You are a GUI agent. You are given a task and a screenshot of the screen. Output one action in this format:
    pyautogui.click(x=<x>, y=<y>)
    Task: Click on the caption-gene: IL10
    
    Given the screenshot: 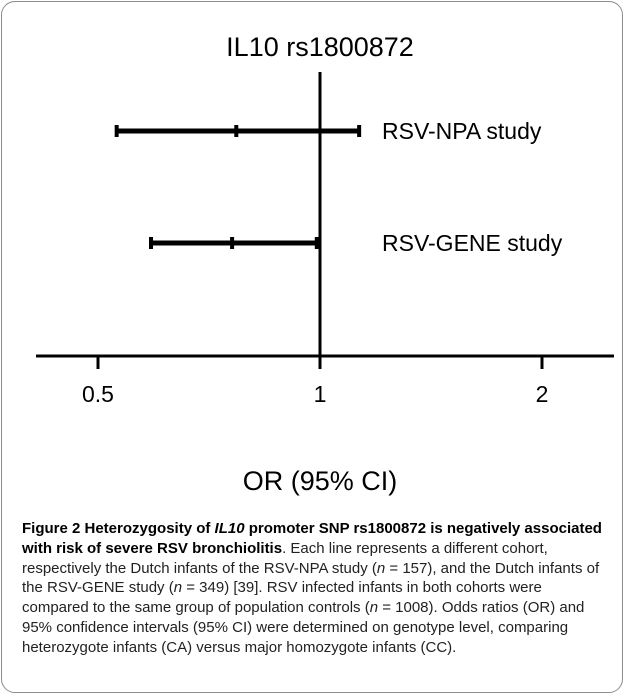 What is the action you would take?
    pyautogui.click(x=229, y=528)
    